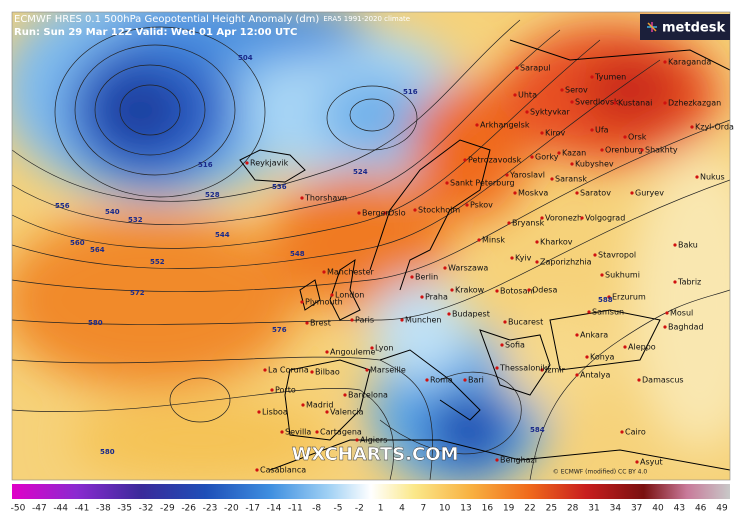 This screenshot has width=740, height=529. What do you see at coordinates (107, 452) in the screenshot?
I see `contour-label: 580` at bounding box center [107, 452].